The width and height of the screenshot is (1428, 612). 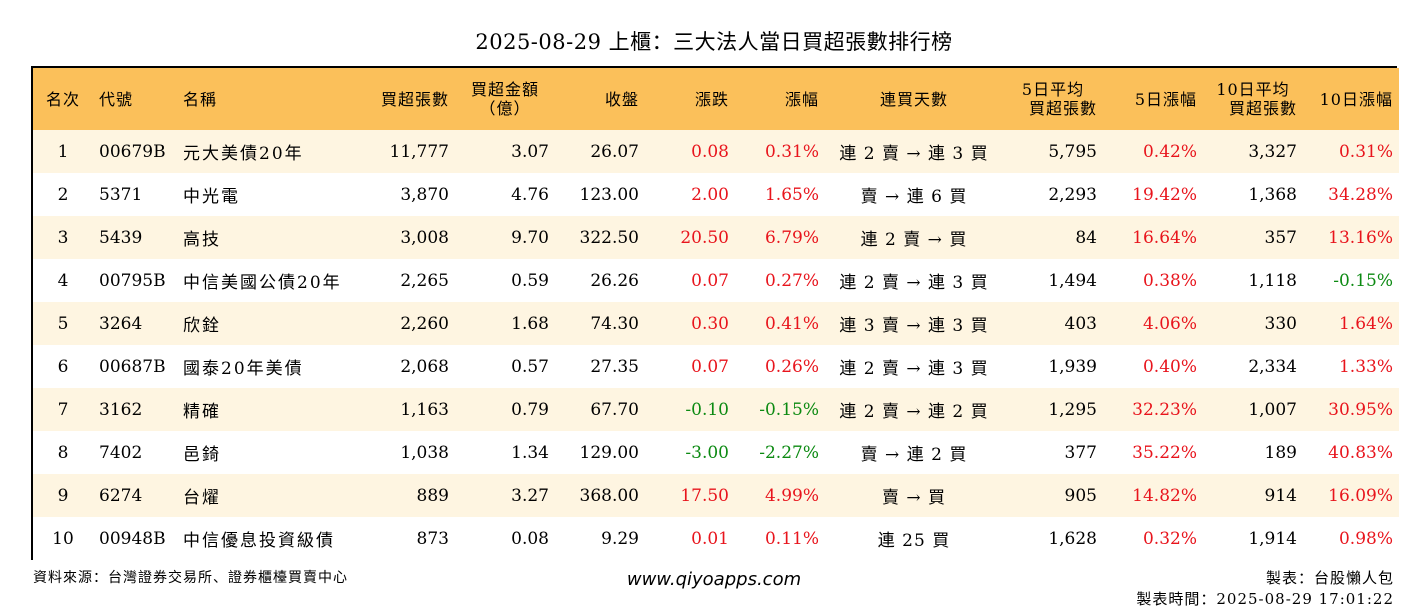 What do you see at coordinates (1272, 538) in the screenshot?
I see `cell-avg10: 1,914` at bounding box center [1272, 538].